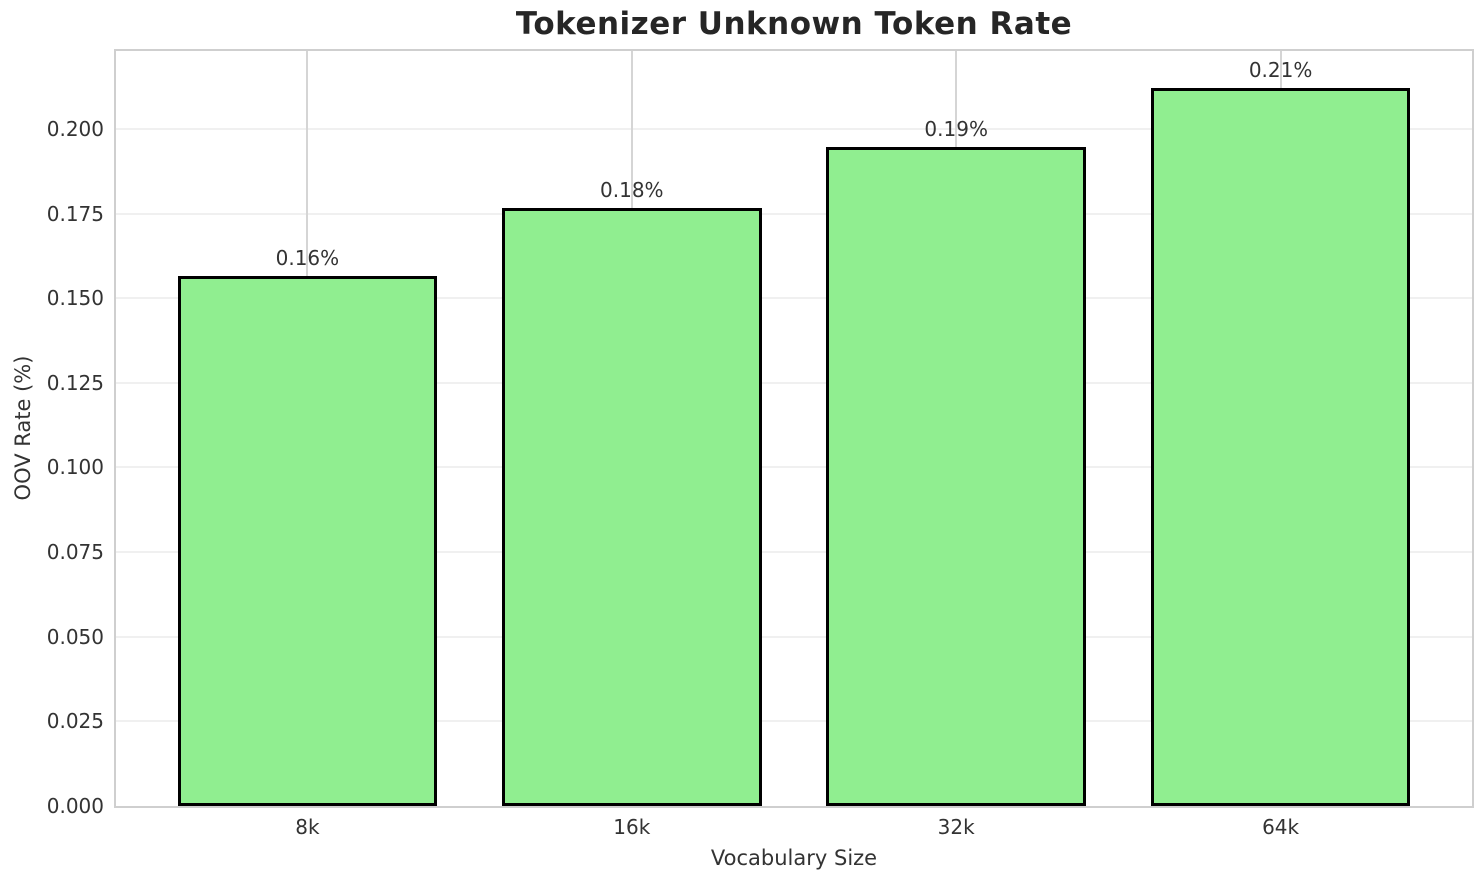 Image resolution: width=1484 pixels, height=885 pixels. I want to click on y-tick-label: 0.150, so click(75, 298).